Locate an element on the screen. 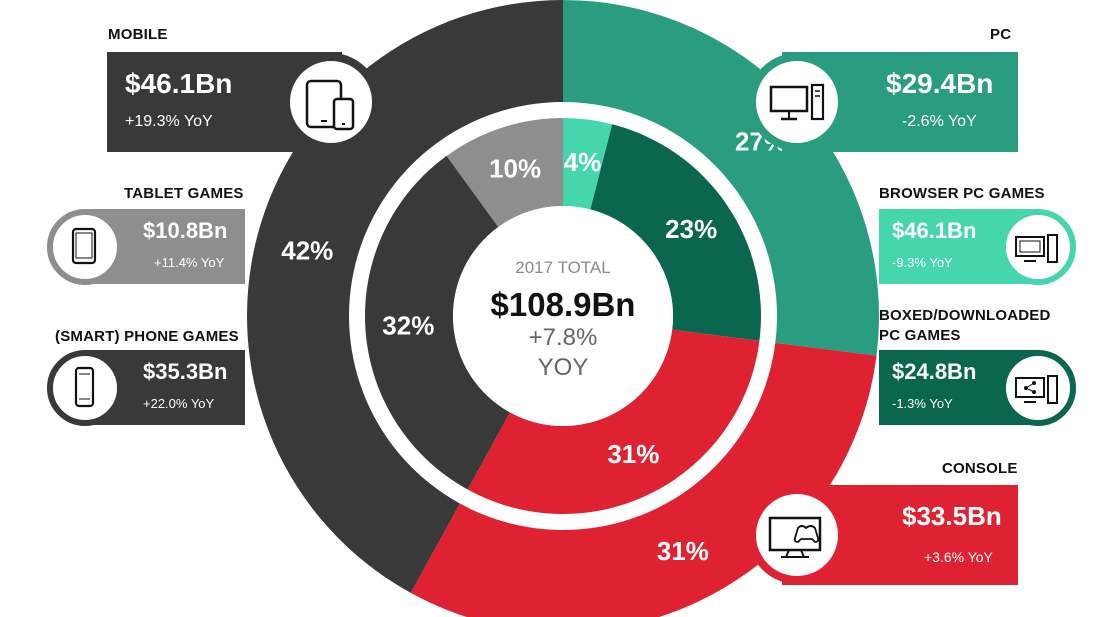 Image resolution: width=1106 pixels, height=617 pixels. console-tv-icon is located at coordinates (797, 535).